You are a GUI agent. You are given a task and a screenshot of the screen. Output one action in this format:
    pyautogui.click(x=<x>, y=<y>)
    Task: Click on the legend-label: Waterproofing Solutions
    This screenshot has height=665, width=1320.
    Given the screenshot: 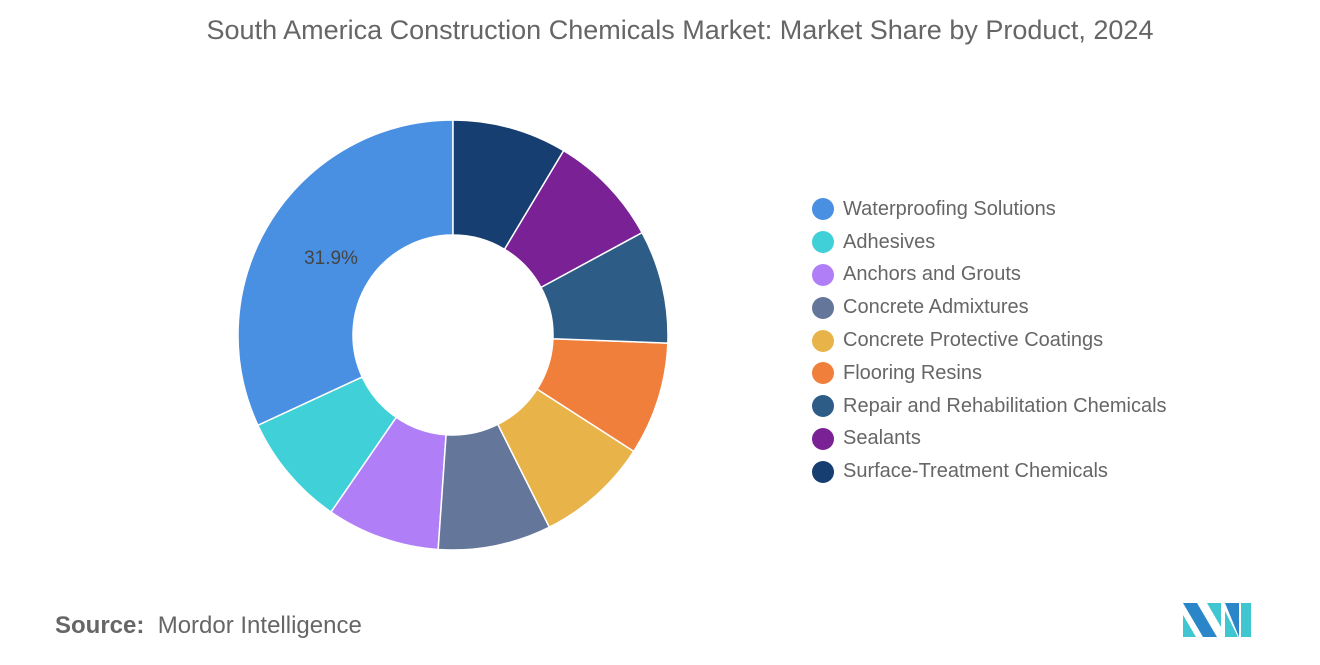 What is the action you would take?
    pyautogui.click(x=949, y=208)
    